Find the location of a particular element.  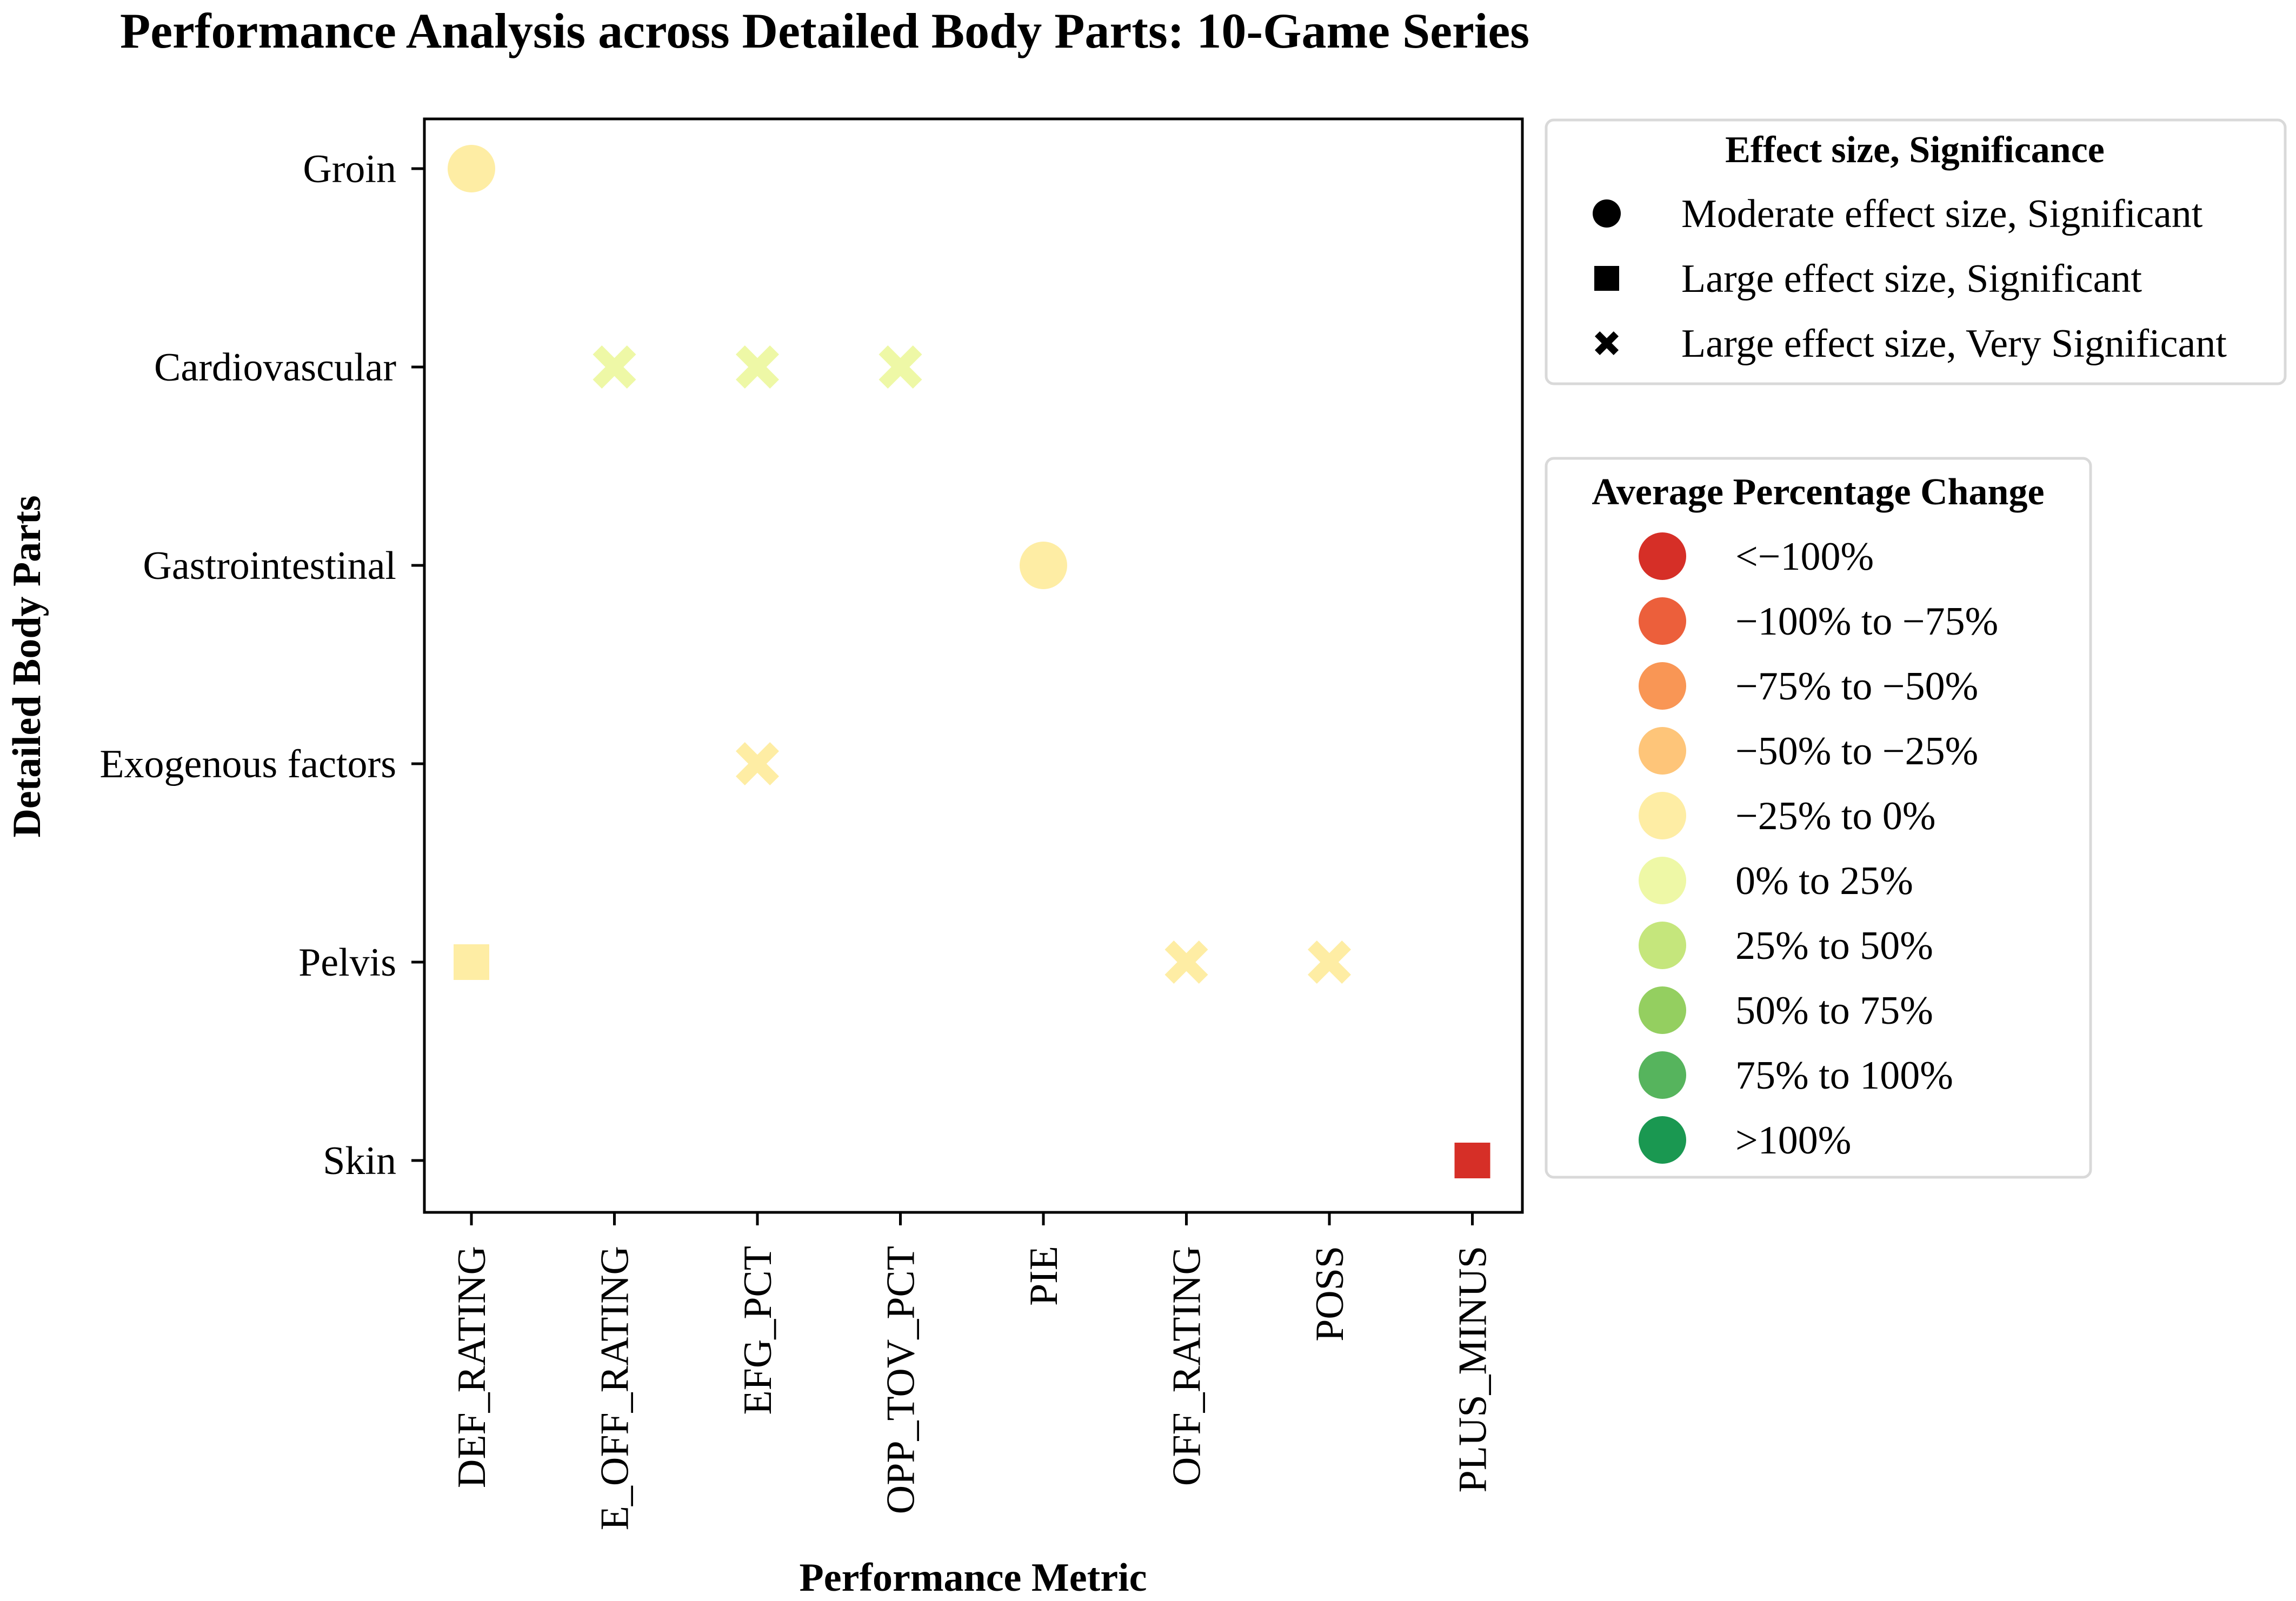

y-tick-label-gastrointestinal: Gastrointestinal is located at coordinates (269, 566).